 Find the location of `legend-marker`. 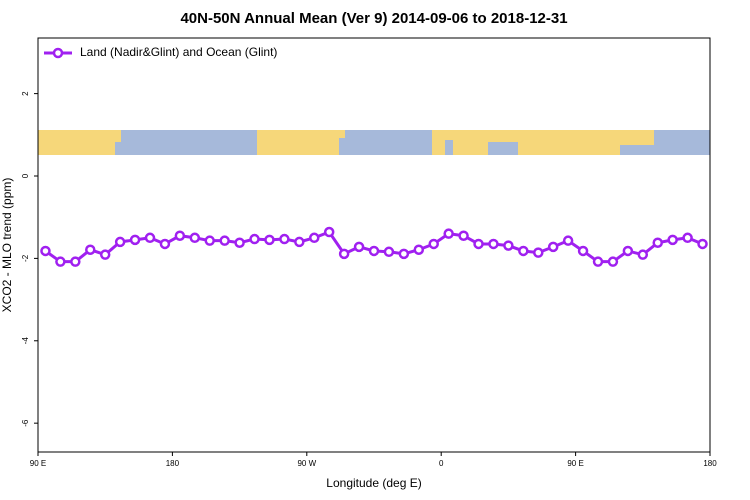

legend-marker is located at coordinates (58, 53).